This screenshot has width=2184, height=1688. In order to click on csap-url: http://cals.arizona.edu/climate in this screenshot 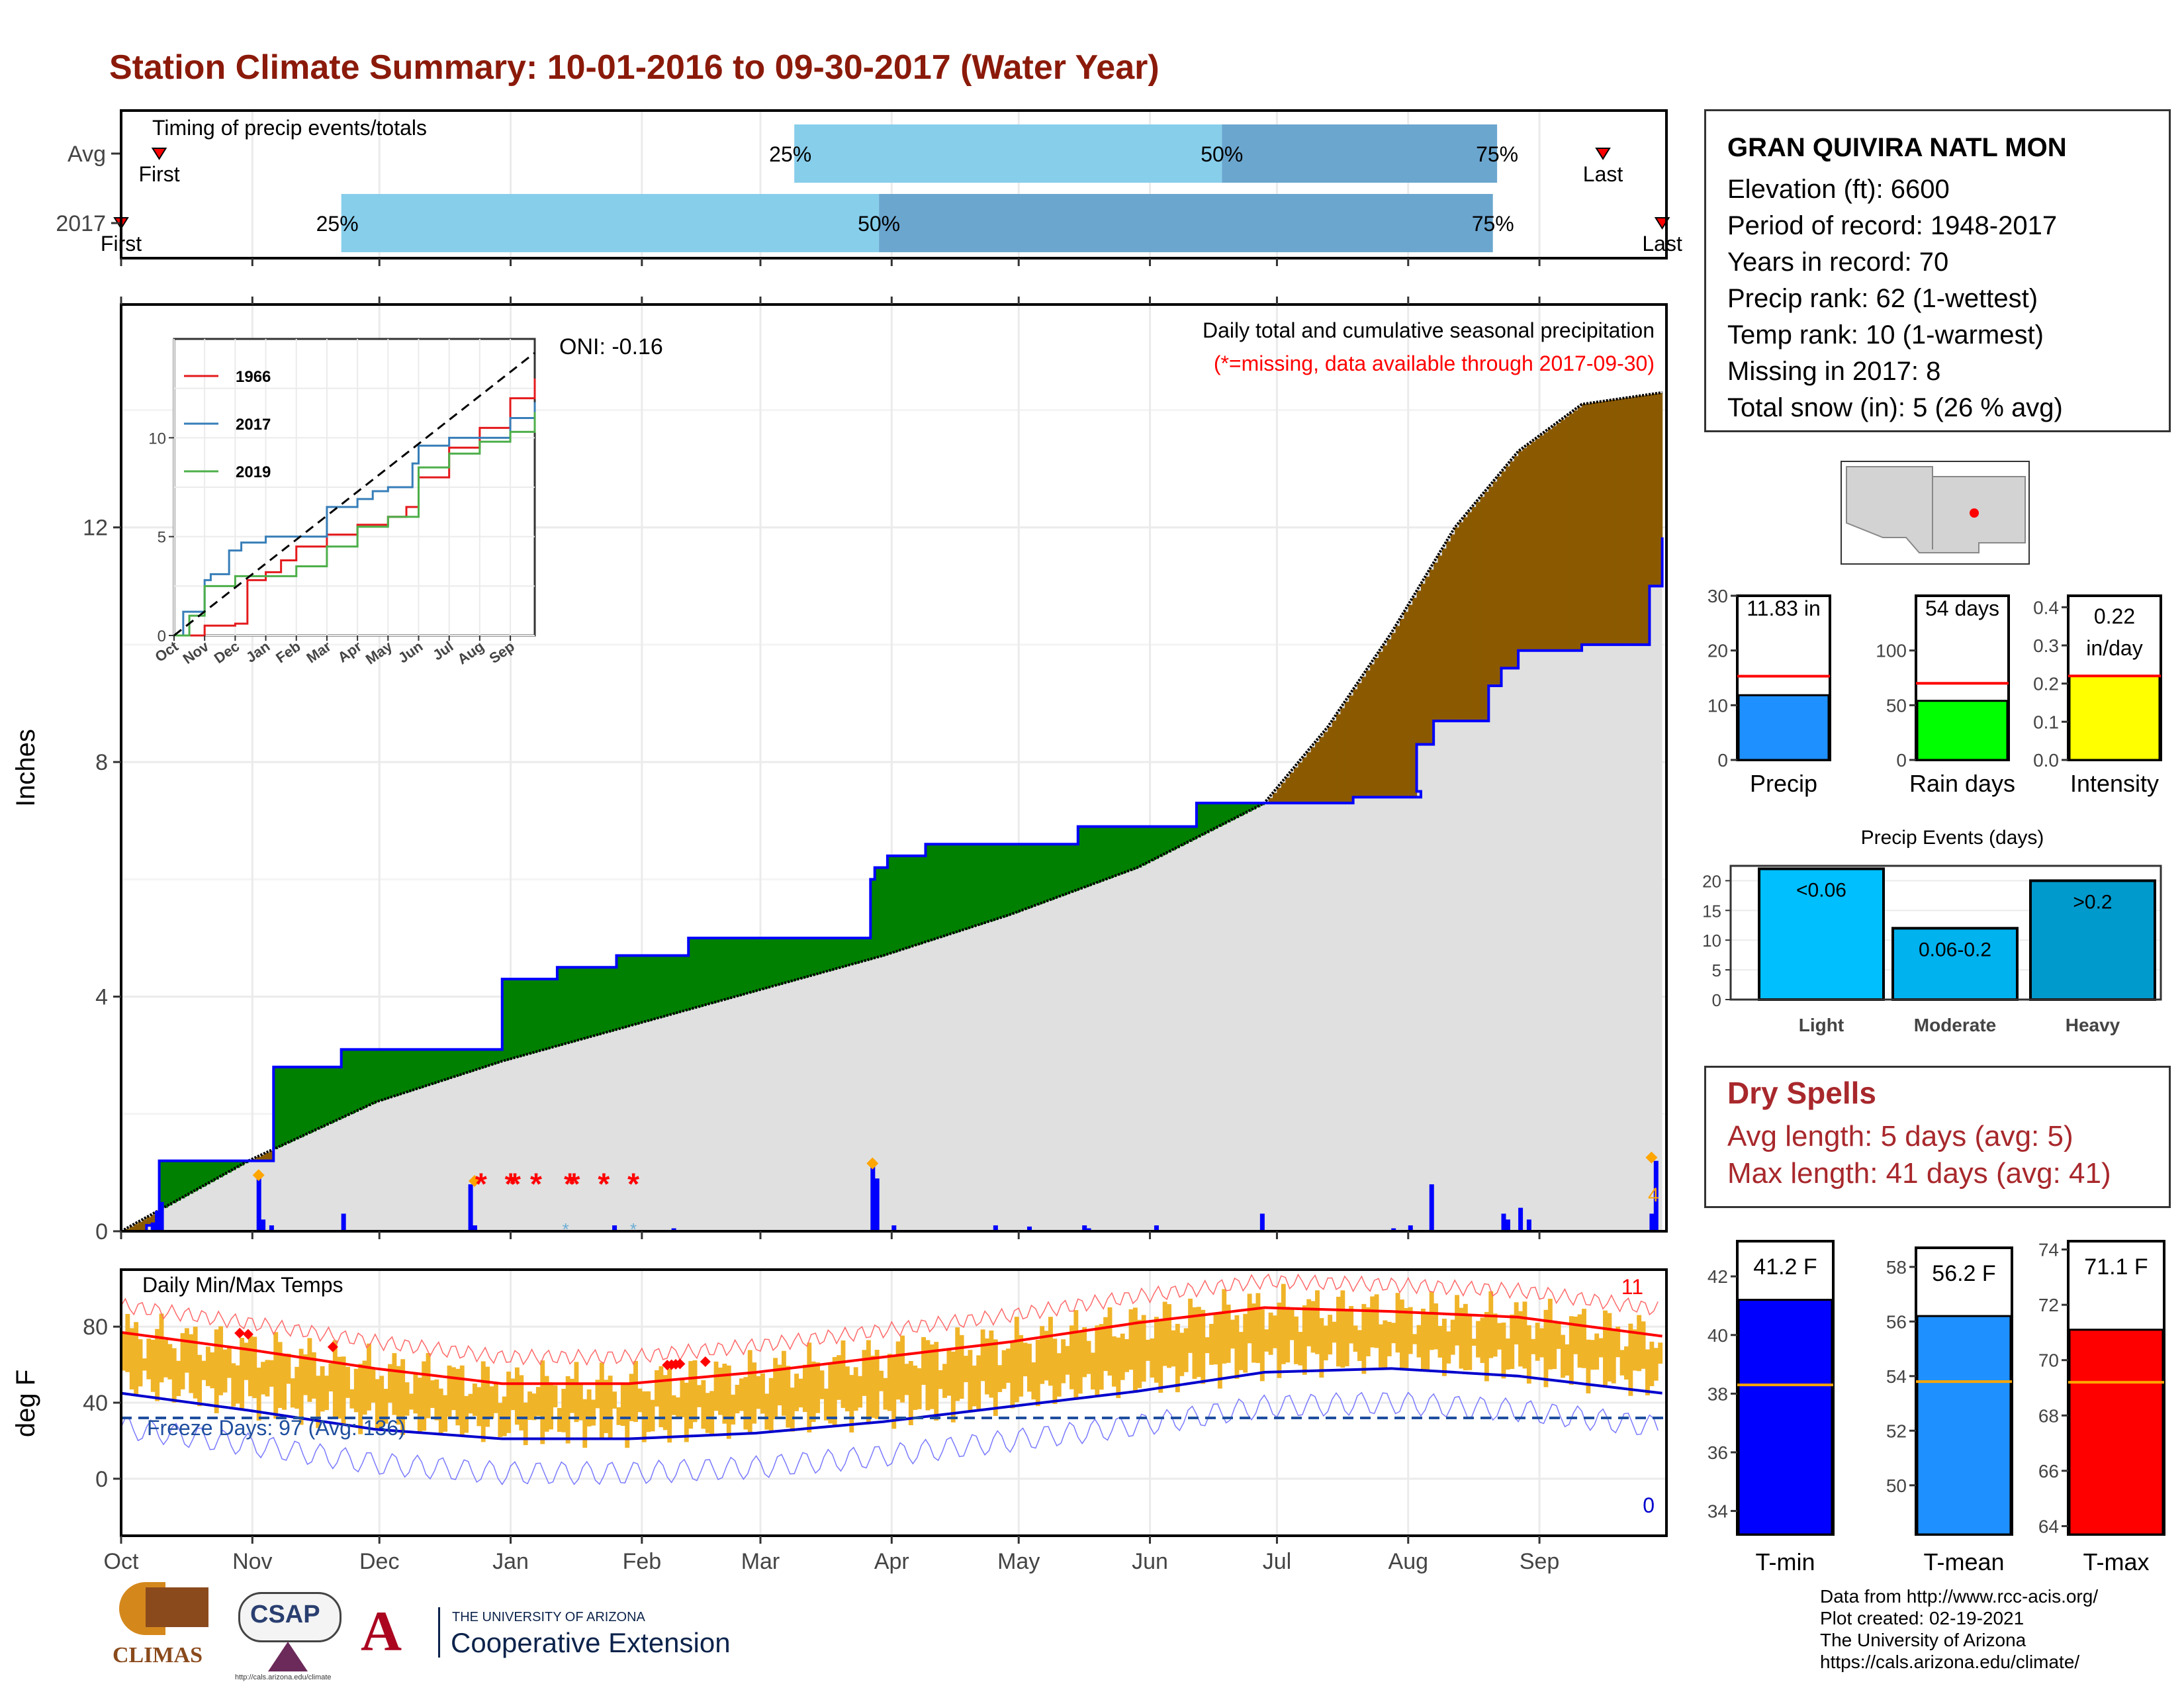, I will do `click(283, 1677)`.